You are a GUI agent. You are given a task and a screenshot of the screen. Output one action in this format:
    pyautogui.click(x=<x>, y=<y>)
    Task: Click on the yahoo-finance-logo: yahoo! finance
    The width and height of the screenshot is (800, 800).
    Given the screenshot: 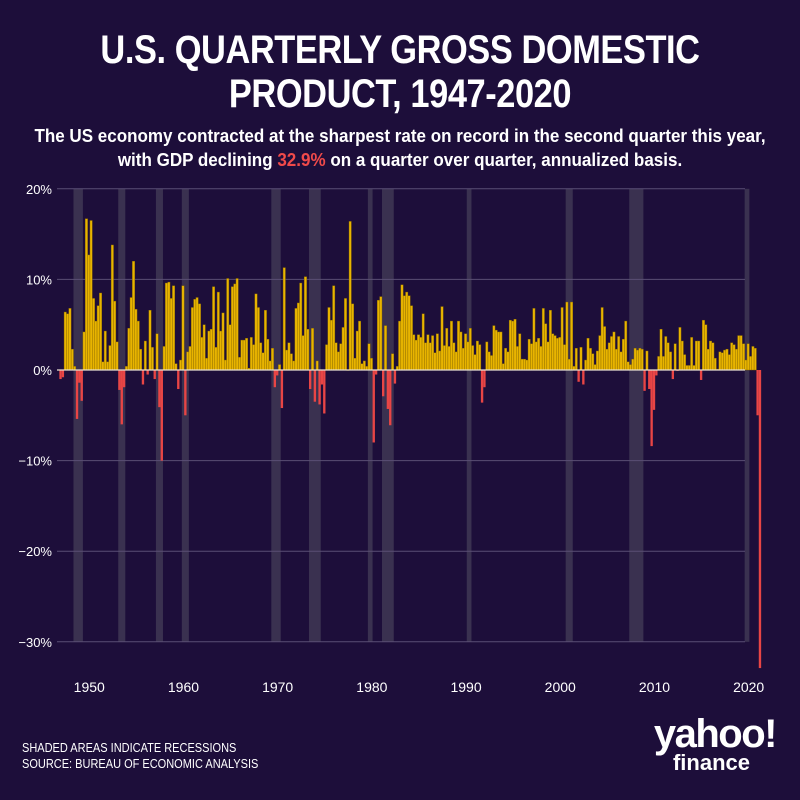 What is the action you would take?
    pyautogui.click(x=702, y=743)
    